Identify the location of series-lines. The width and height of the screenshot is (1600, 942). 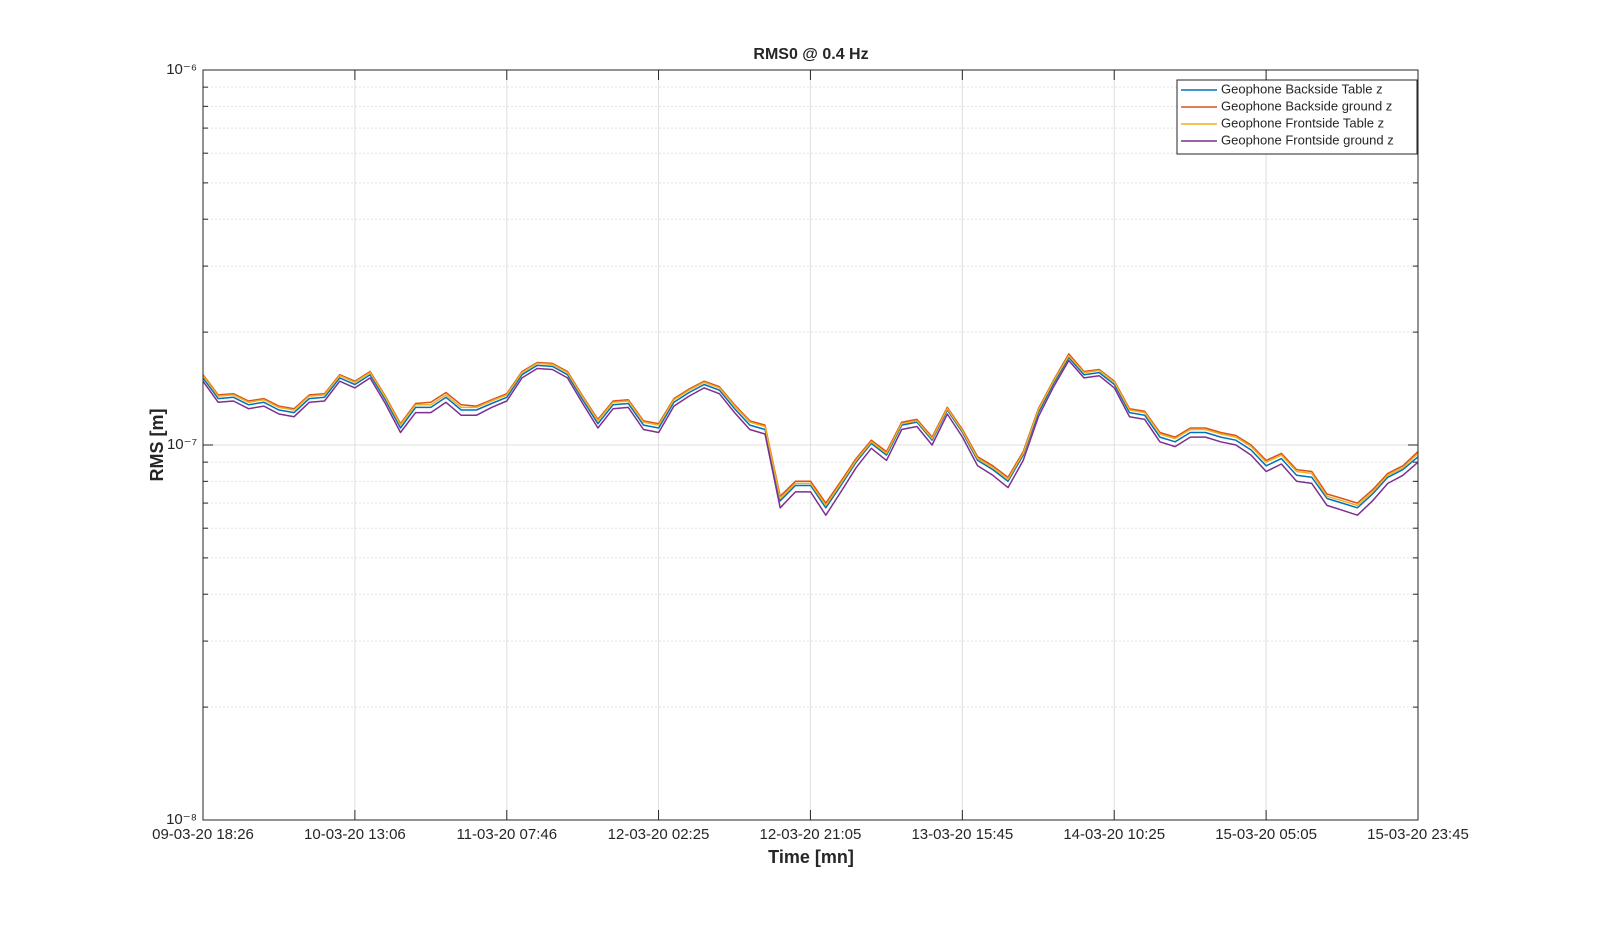
(810, 434).